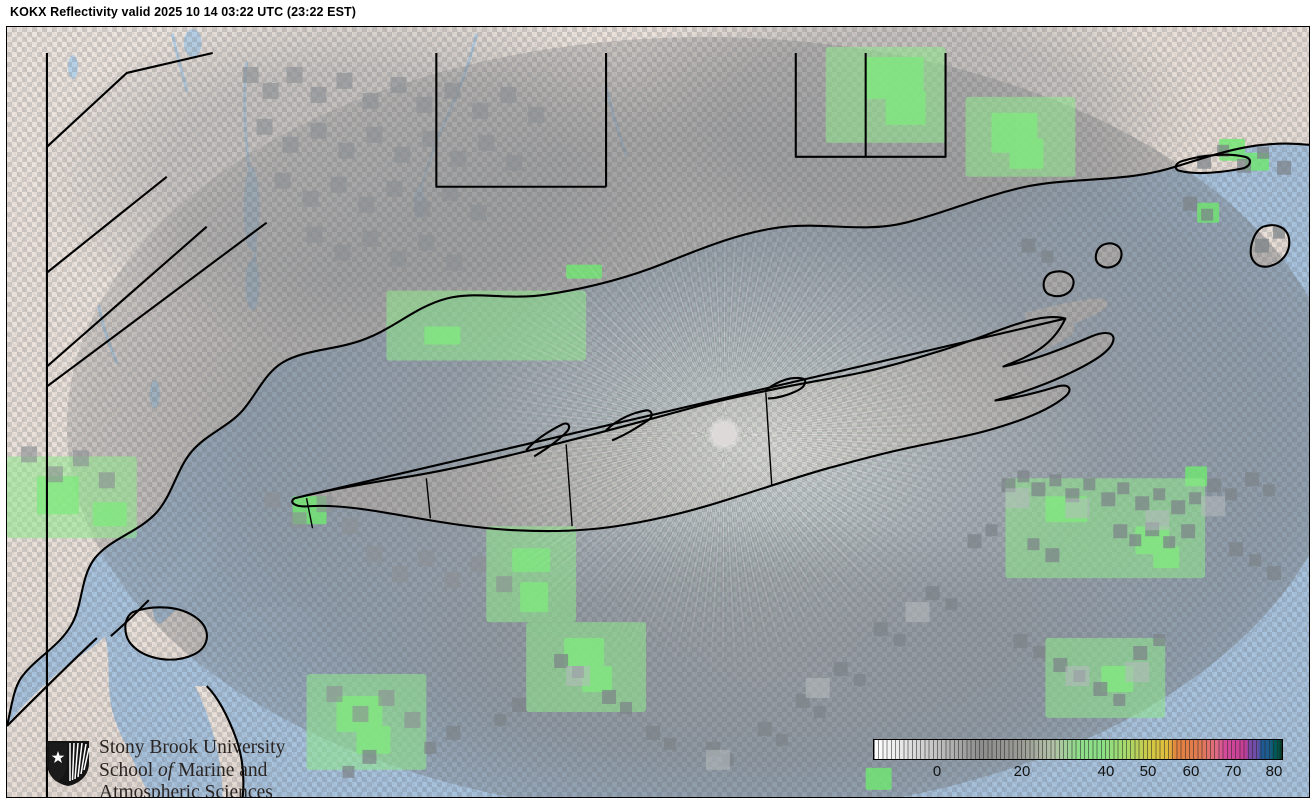 The width and height of the screenshot is (1316, 811). I want to click on colorbar-tick-70: 70, so click(1233, 771).